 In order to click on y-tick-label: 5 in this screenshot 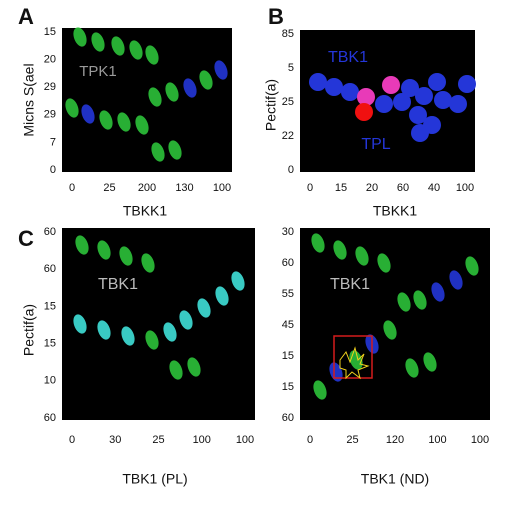, I will do `click(291, 68)`.